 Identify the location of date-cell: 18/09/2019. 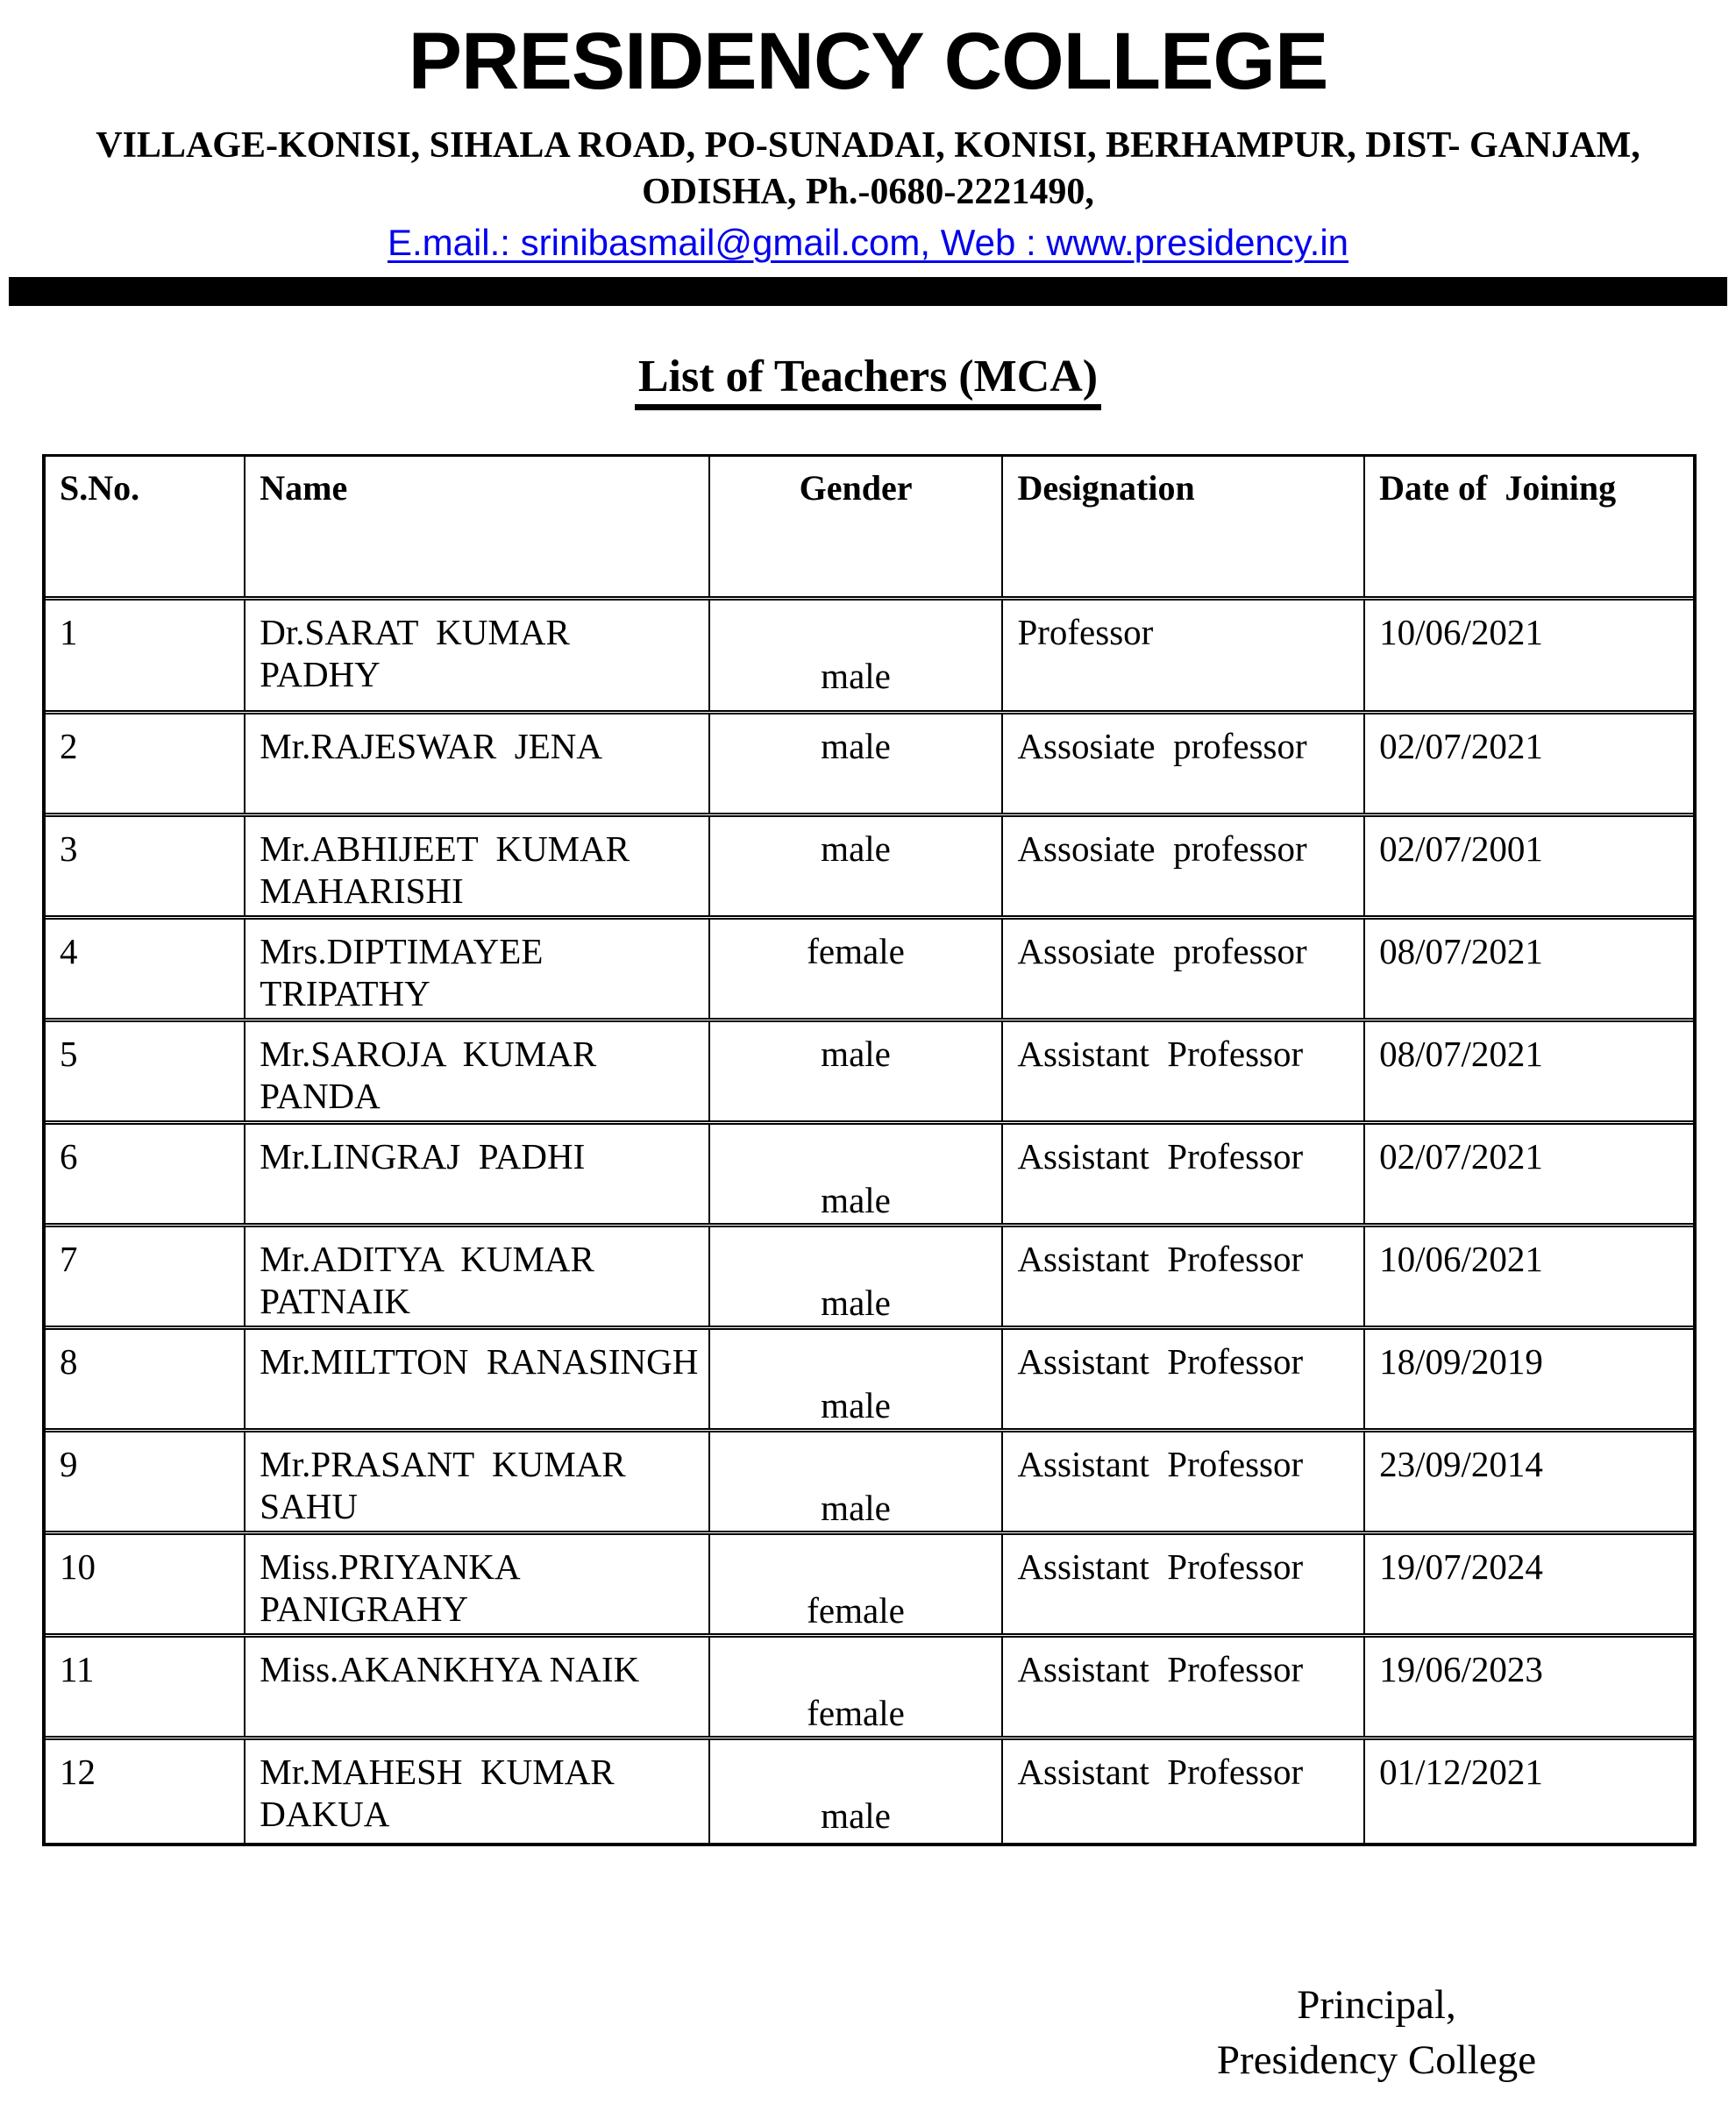
(1461, 1362).